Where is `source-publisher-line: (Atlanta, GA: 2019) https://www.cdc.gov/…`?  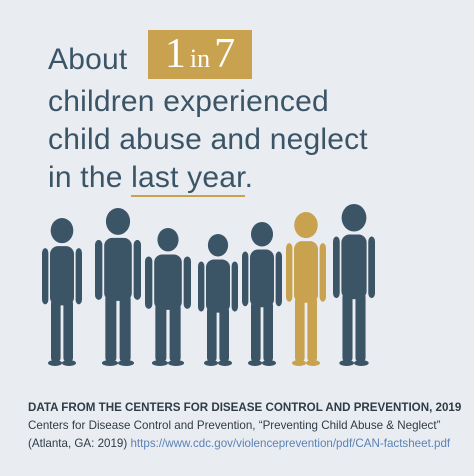 source-publisher-line: (Atlanta, GA: 2019) https://www.cdc.gov/… is located at coordinates (239, 443).